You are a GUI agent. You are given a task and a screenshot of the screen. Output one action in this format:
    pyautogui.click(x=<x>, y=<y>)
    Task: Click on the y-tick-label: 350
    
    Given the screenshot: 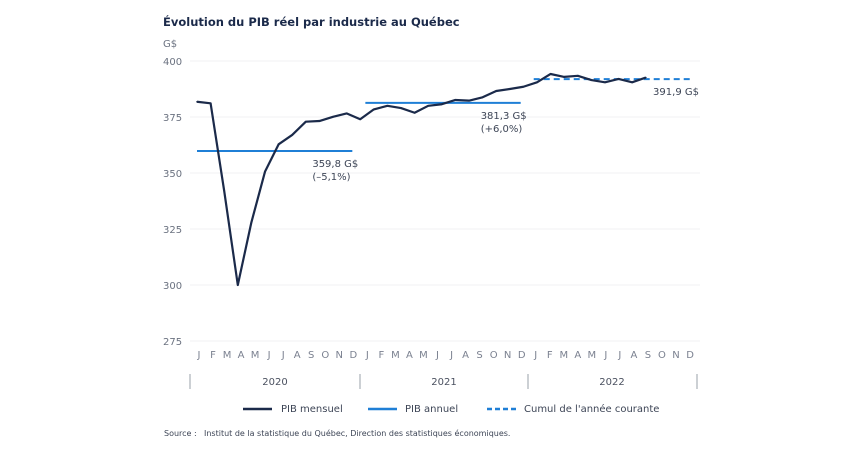 What is the action you would take?
    pyautogui.click(x=172, y=174)
    